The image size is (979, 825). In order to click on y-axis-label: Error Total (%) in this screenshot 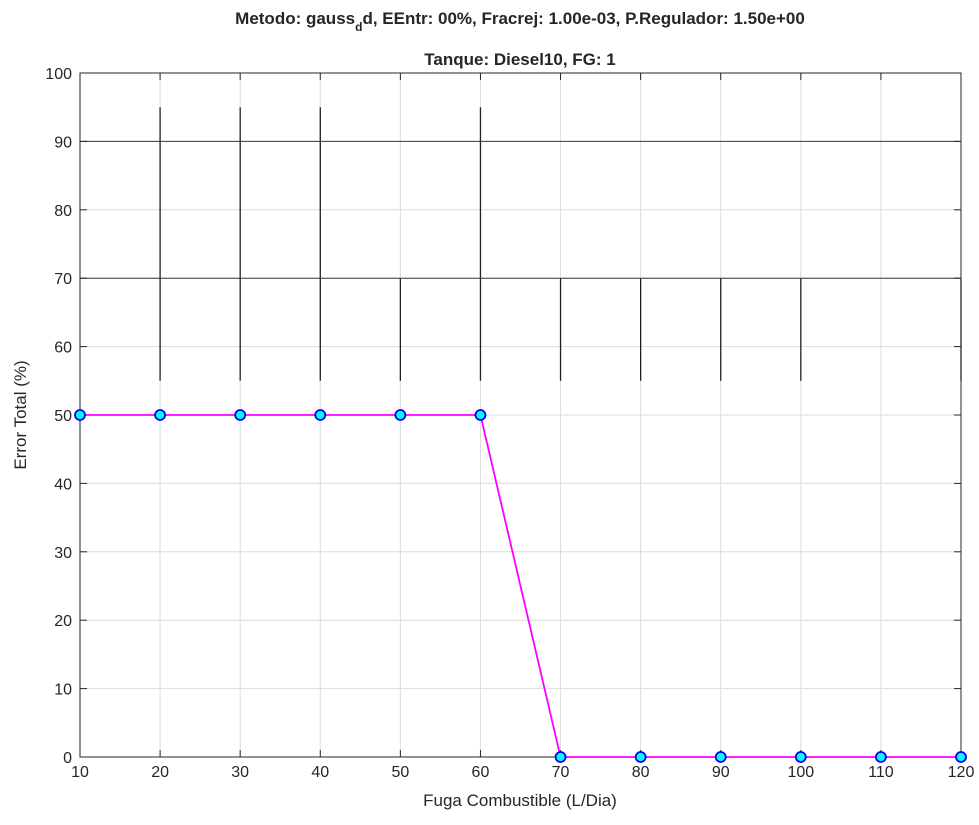, I will do `click(20, 414)`.